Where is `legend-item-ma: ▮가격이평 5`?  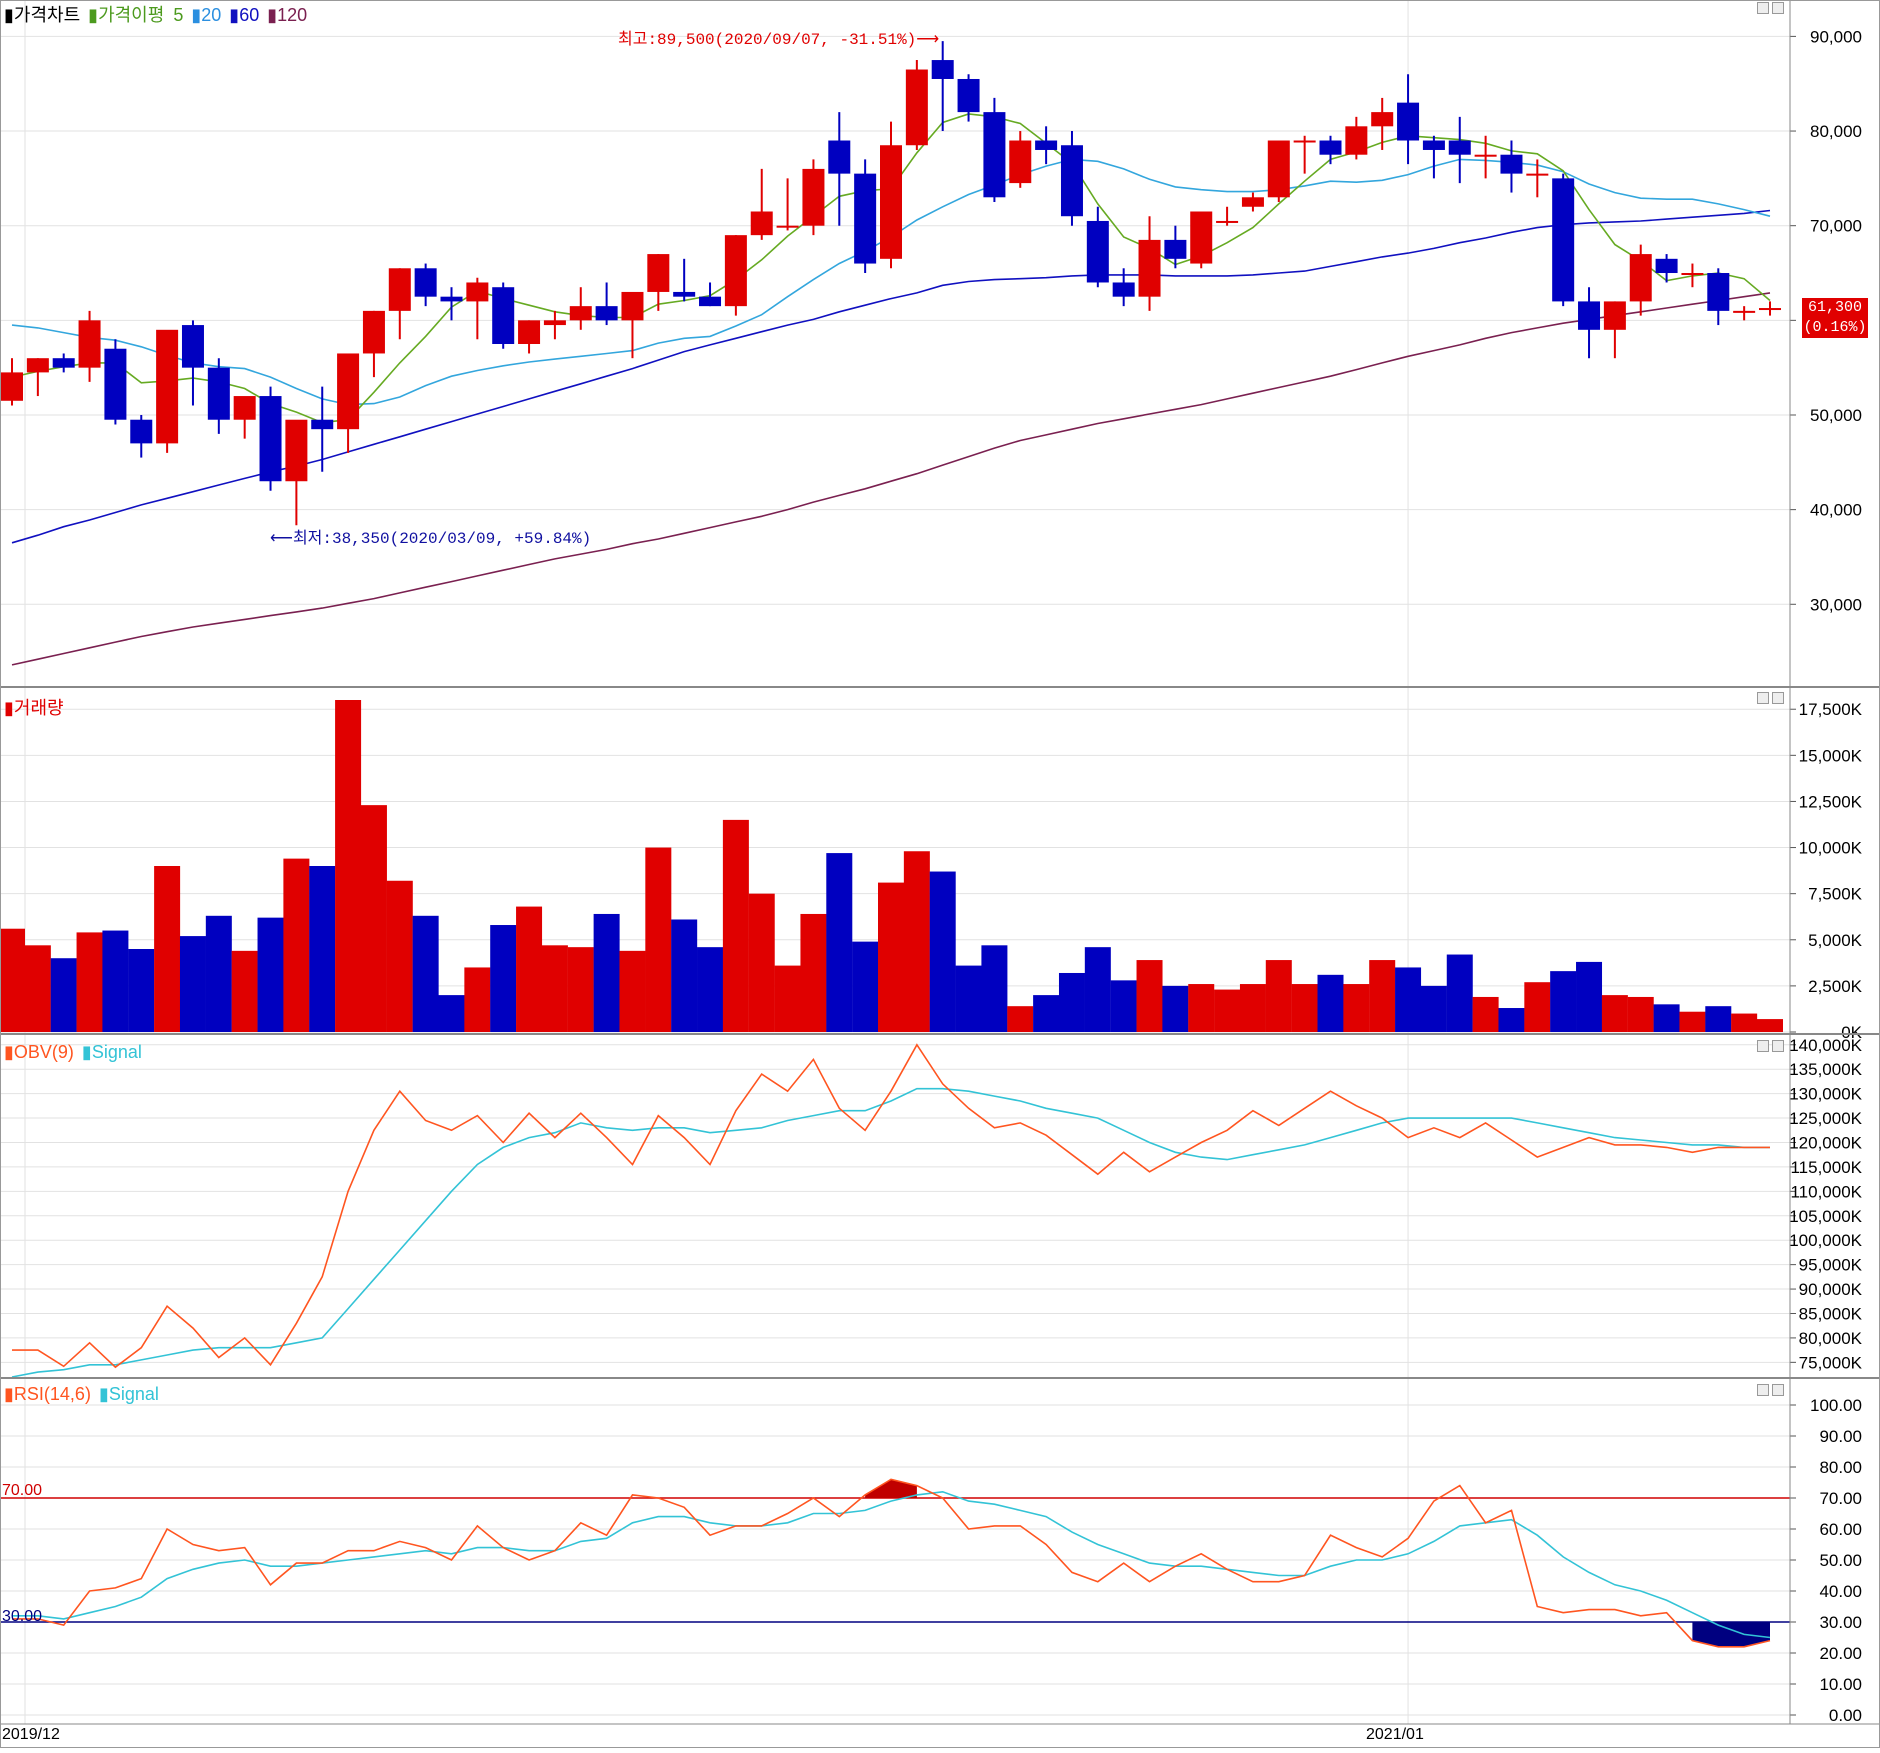
legend-item-ma: ▮가격이평 5 is located at coordinates (136, 15).